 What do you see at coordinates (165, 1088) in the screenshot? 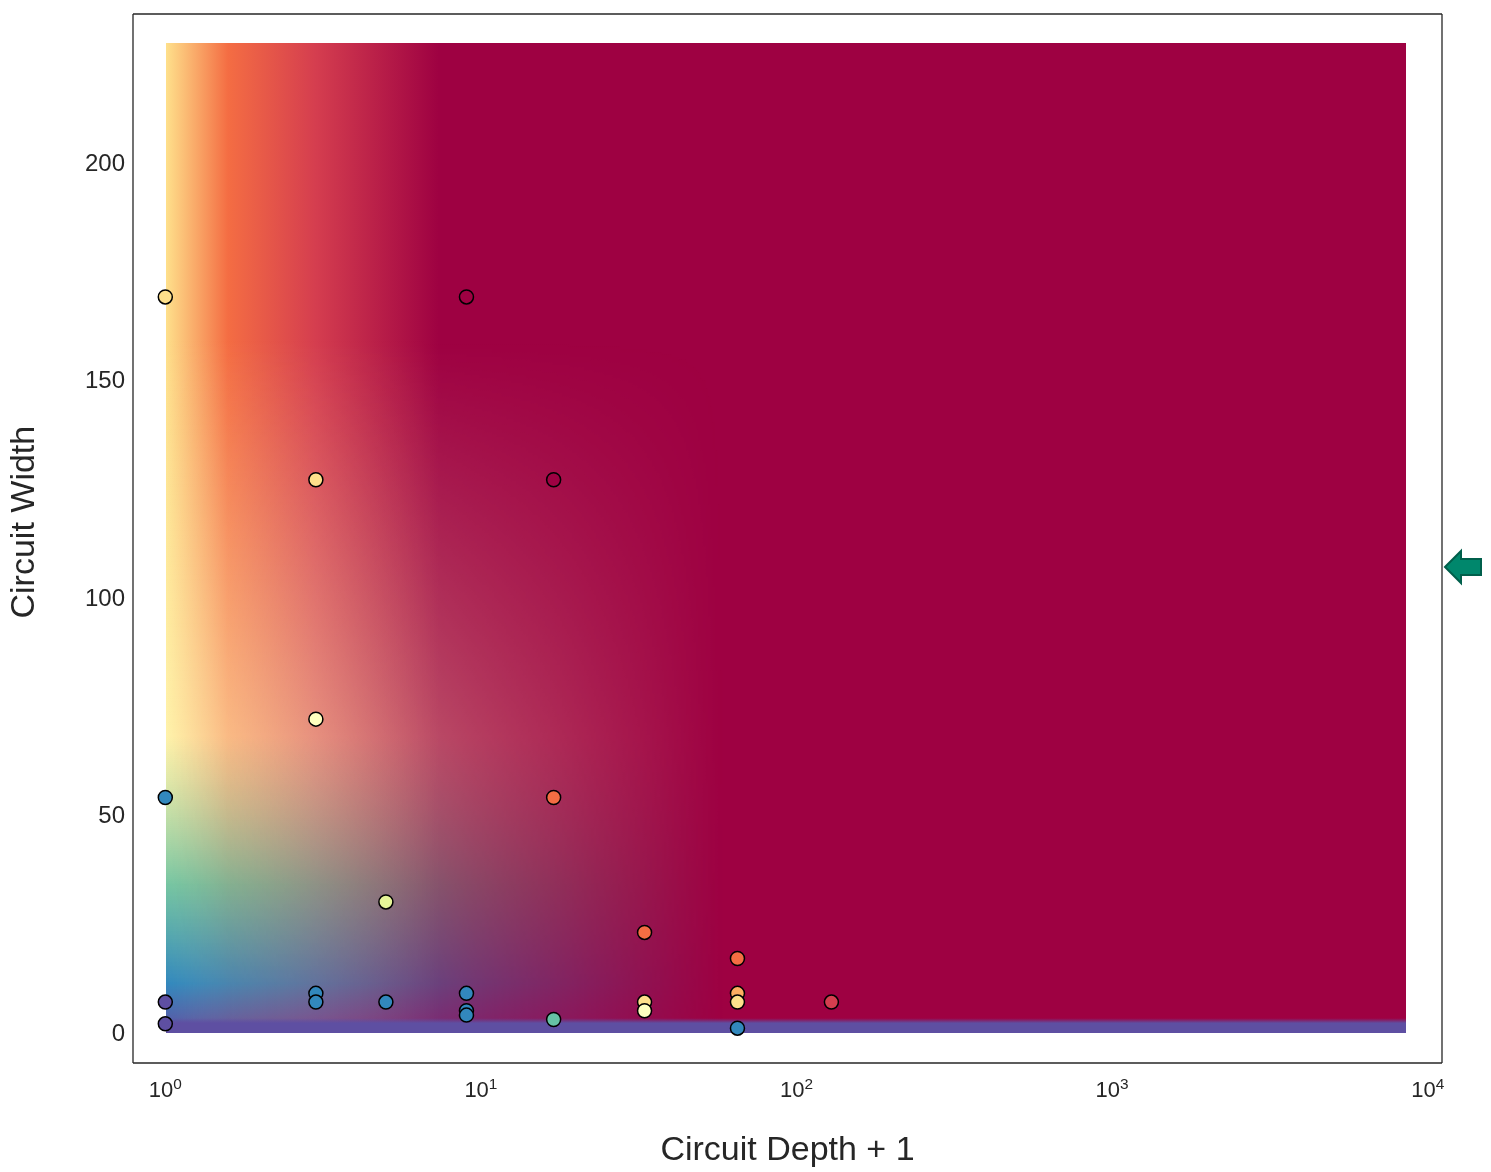
I see `x-tick-label: 10$^{0}$` at bounding box center [165, 1088].